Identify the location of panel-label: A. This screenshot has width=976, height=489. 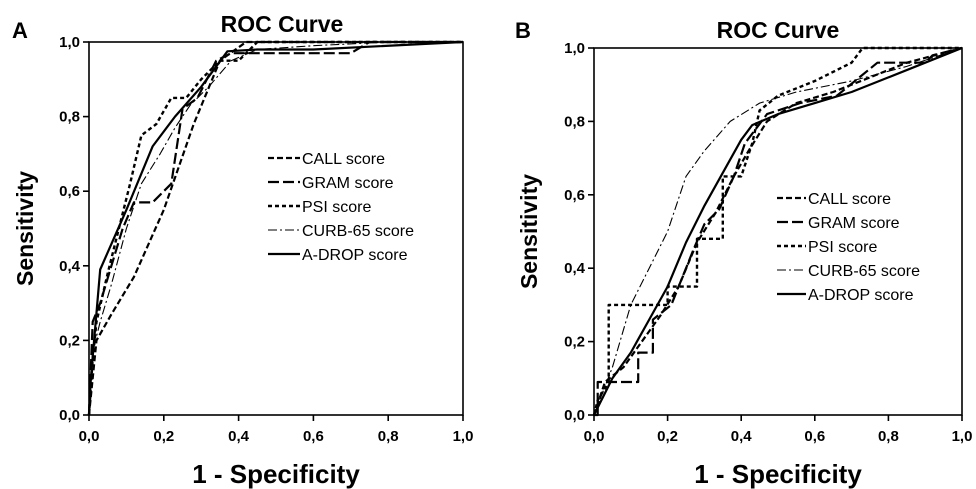
(20, 30).